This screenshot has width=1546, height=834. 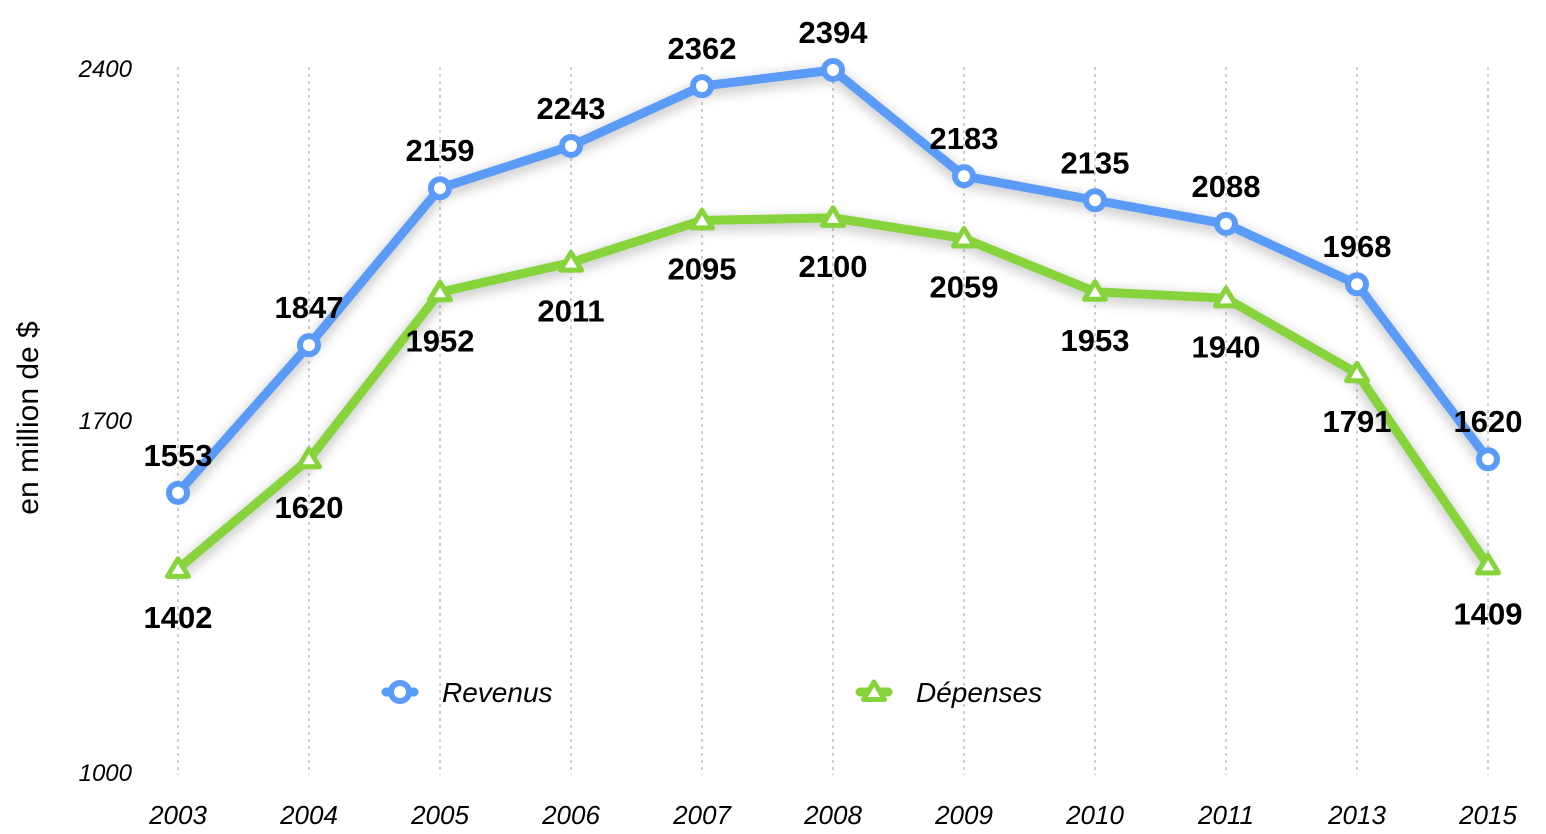 I want to click on data-label: 1940, so click(x=1226, y=346).